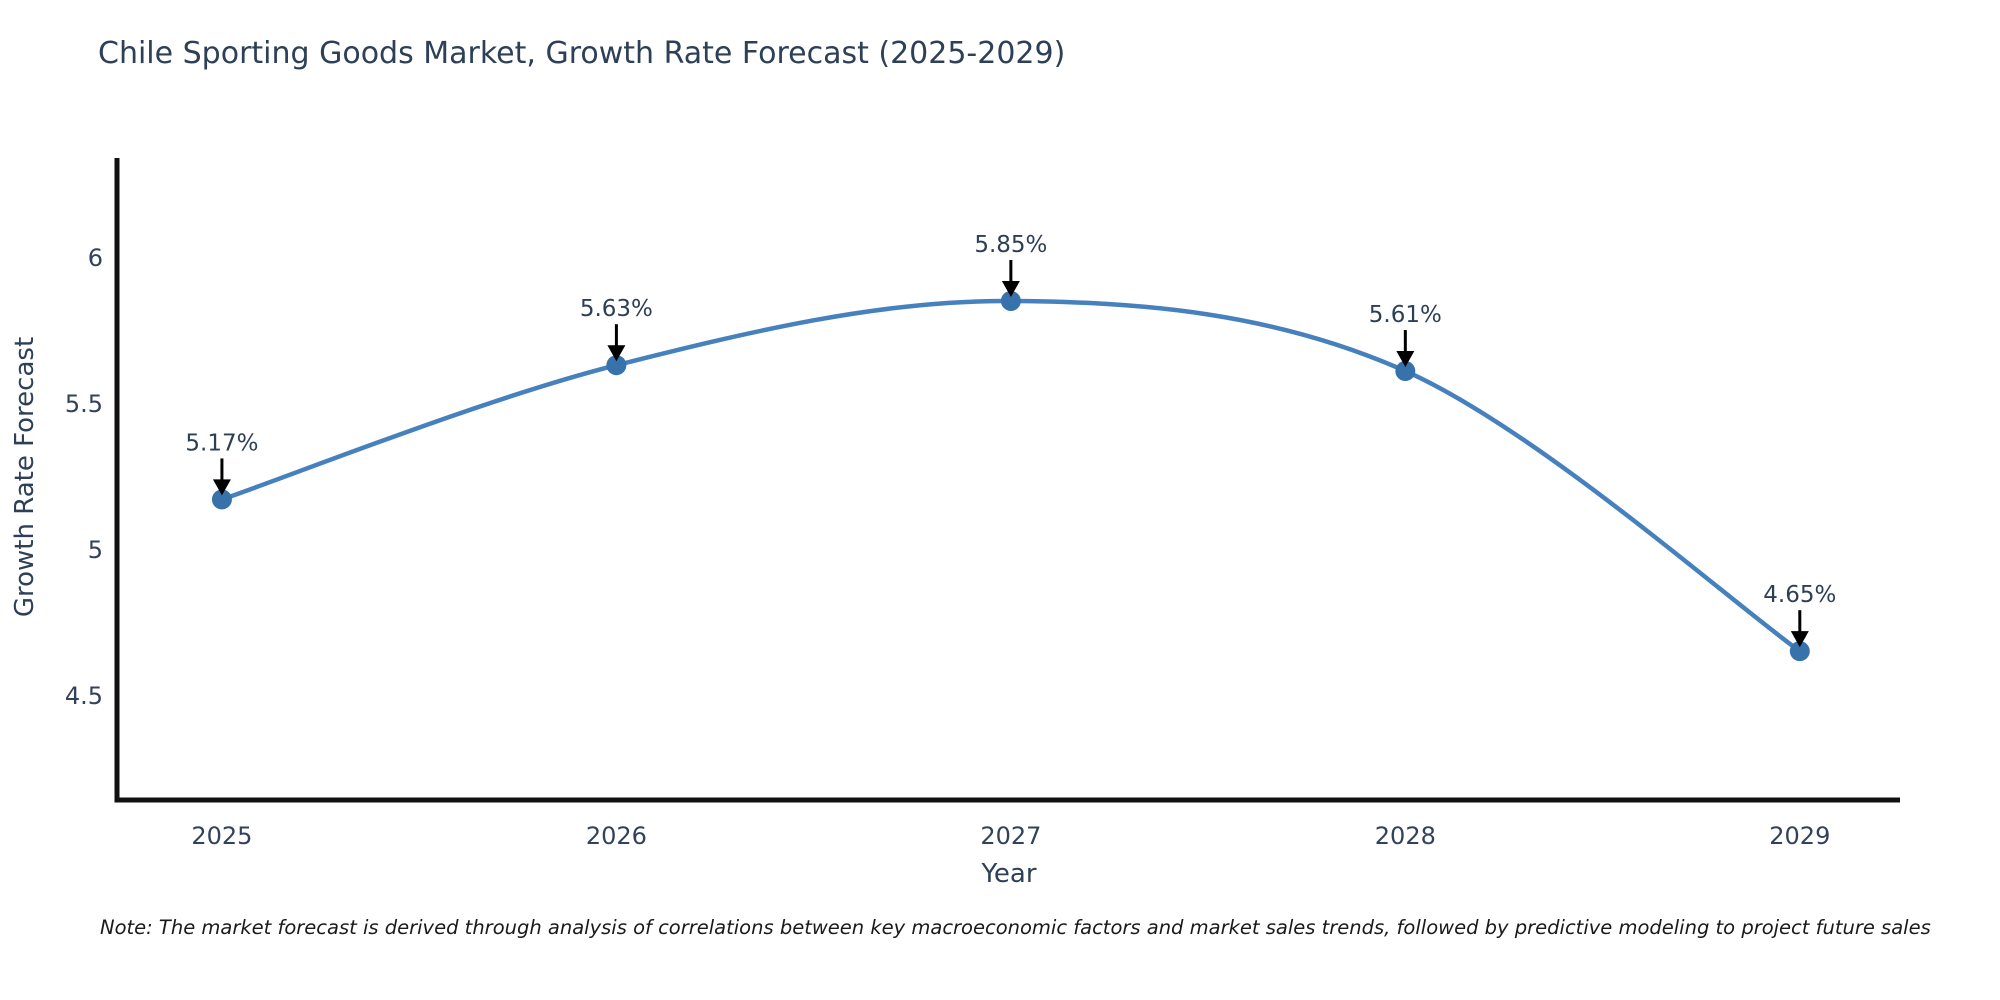 The width and height of the screenshot is (2000, 1000). I want to click on x-tick-label: 2029, so click(1799, 836).